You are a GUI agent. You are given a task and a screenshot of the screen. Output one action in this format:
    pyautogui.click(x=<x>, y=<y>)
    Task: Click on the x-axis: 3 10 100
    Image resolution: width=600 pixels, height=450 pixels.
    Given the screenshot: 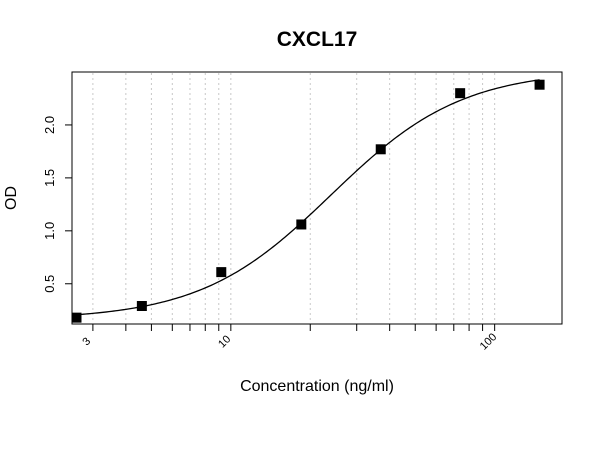 What is the action you would take?
    pyautogui.click(x=289, y=338)
    